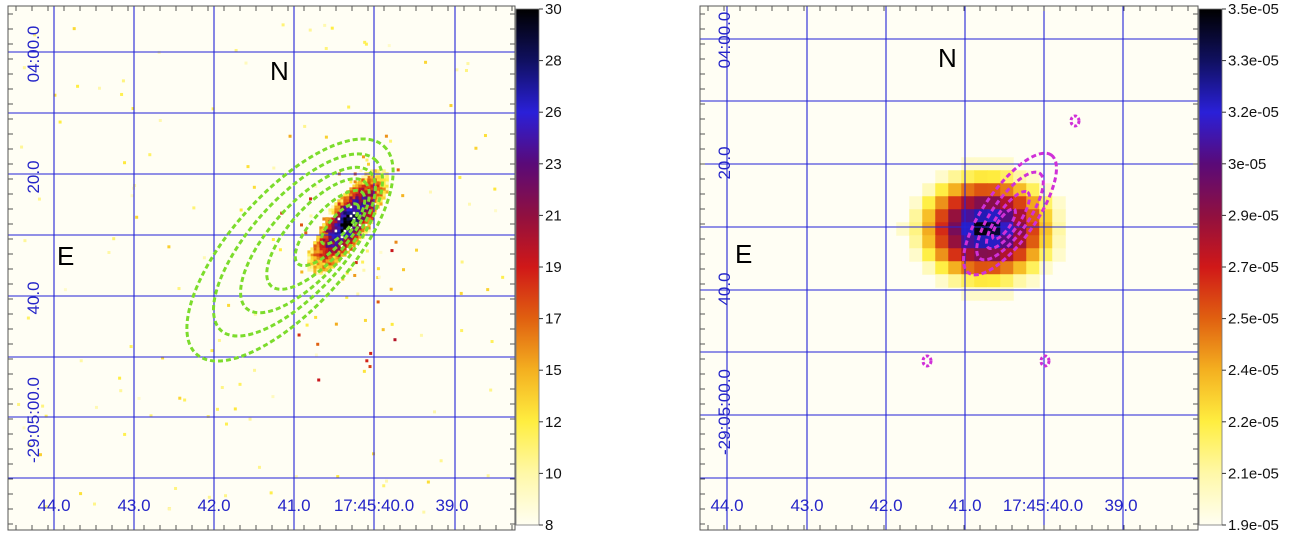  I want to click on colorbar-tick-label: 2.5e-05, so click(1253, 319).